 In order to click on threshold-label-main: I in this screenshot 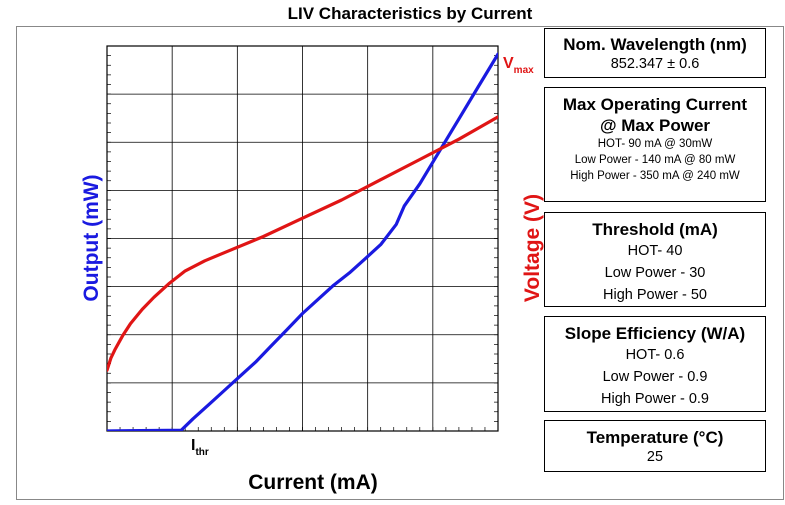, I will do `click(193, 445)`.